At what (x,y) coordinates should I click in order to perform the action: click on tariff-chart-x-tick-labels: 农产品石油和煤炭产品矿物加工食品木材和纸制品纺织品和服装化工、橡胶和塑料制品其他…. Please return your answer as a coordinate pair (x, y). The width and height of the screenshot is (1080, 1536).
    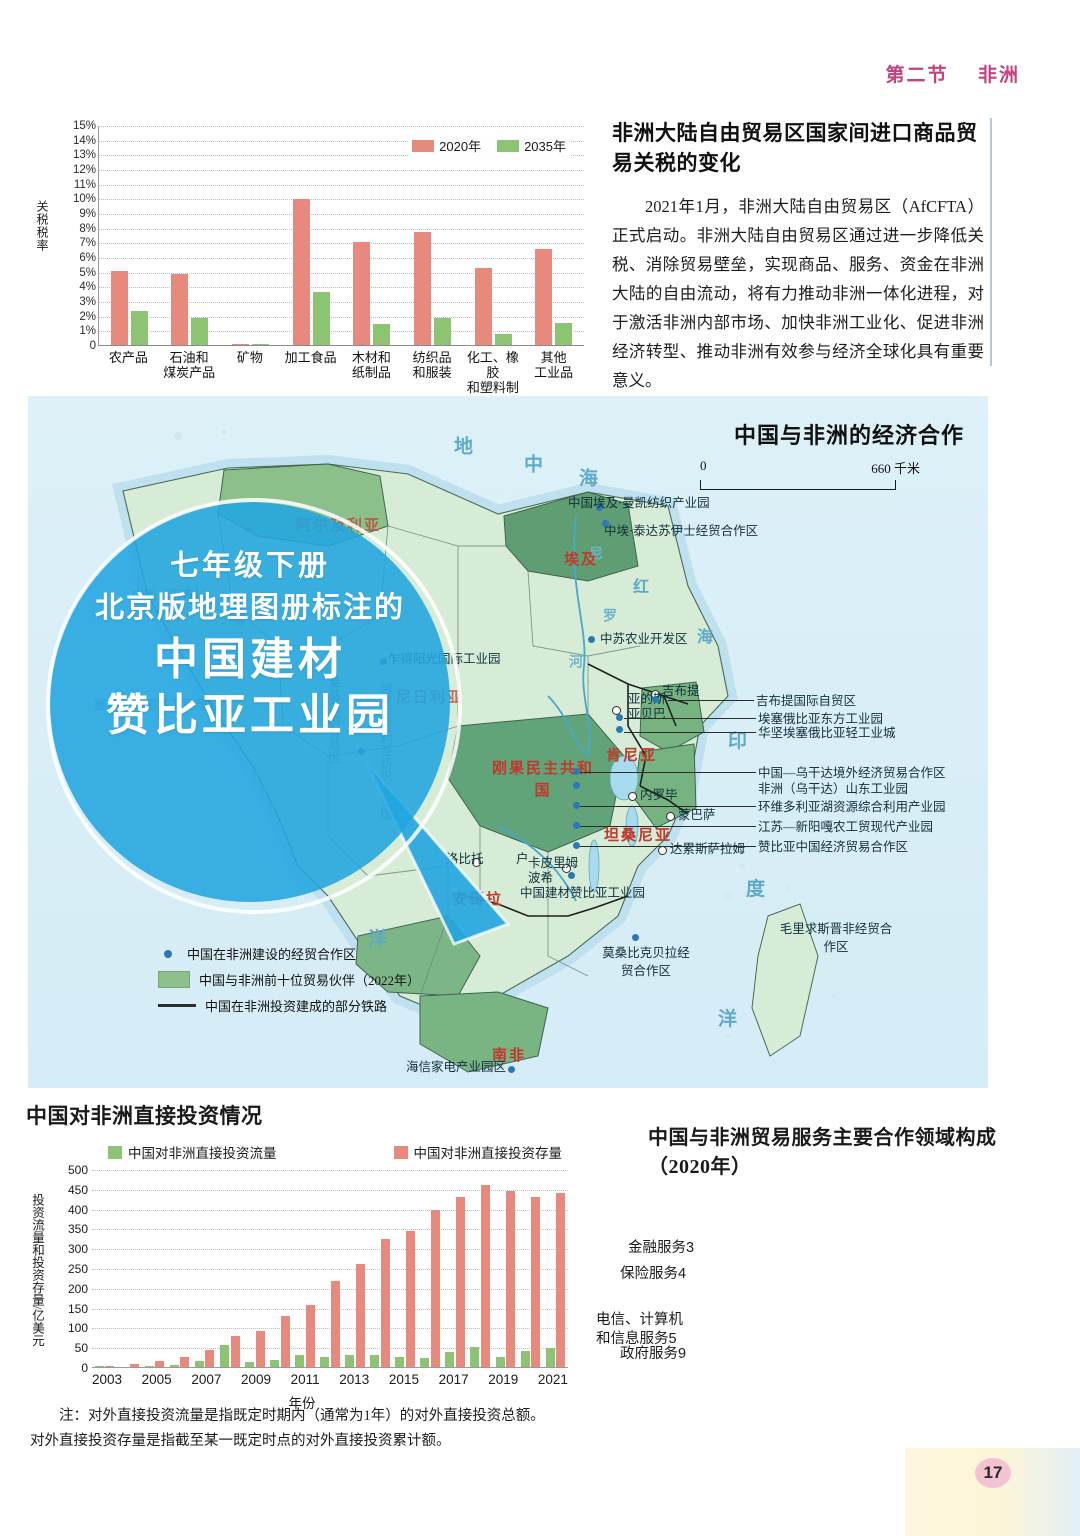
    Looking at the image, I should click on (341, 380).